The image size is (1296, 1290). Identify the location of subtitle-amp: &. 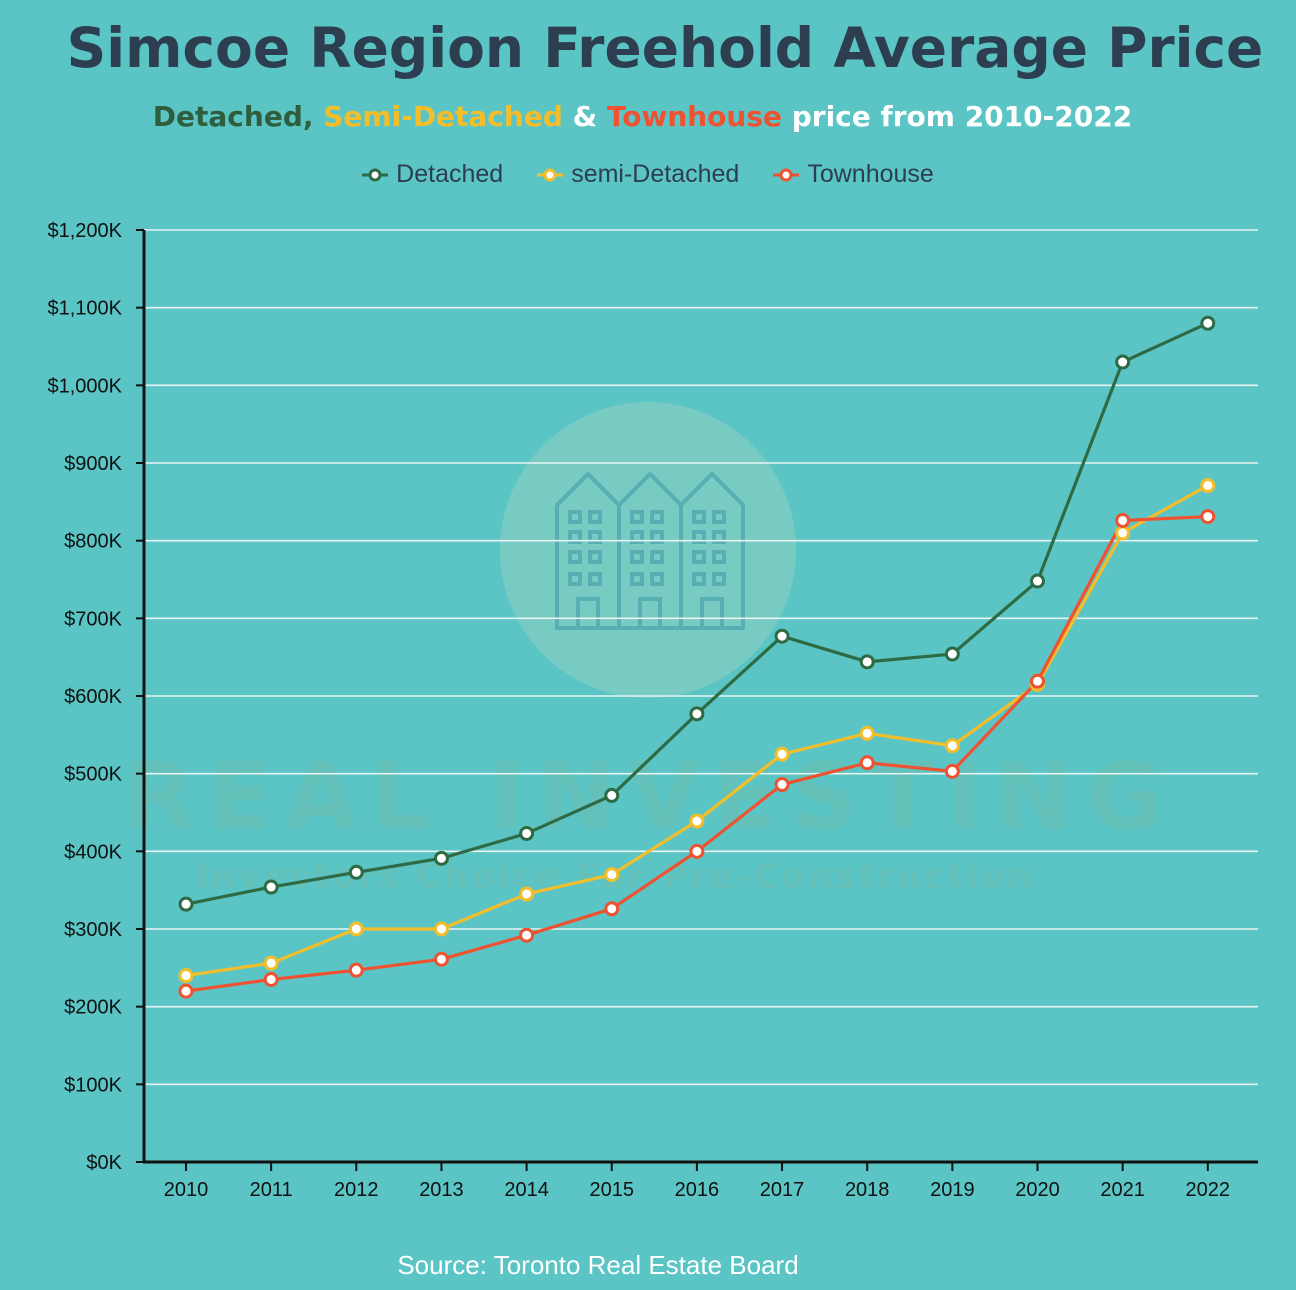
(589, 116).